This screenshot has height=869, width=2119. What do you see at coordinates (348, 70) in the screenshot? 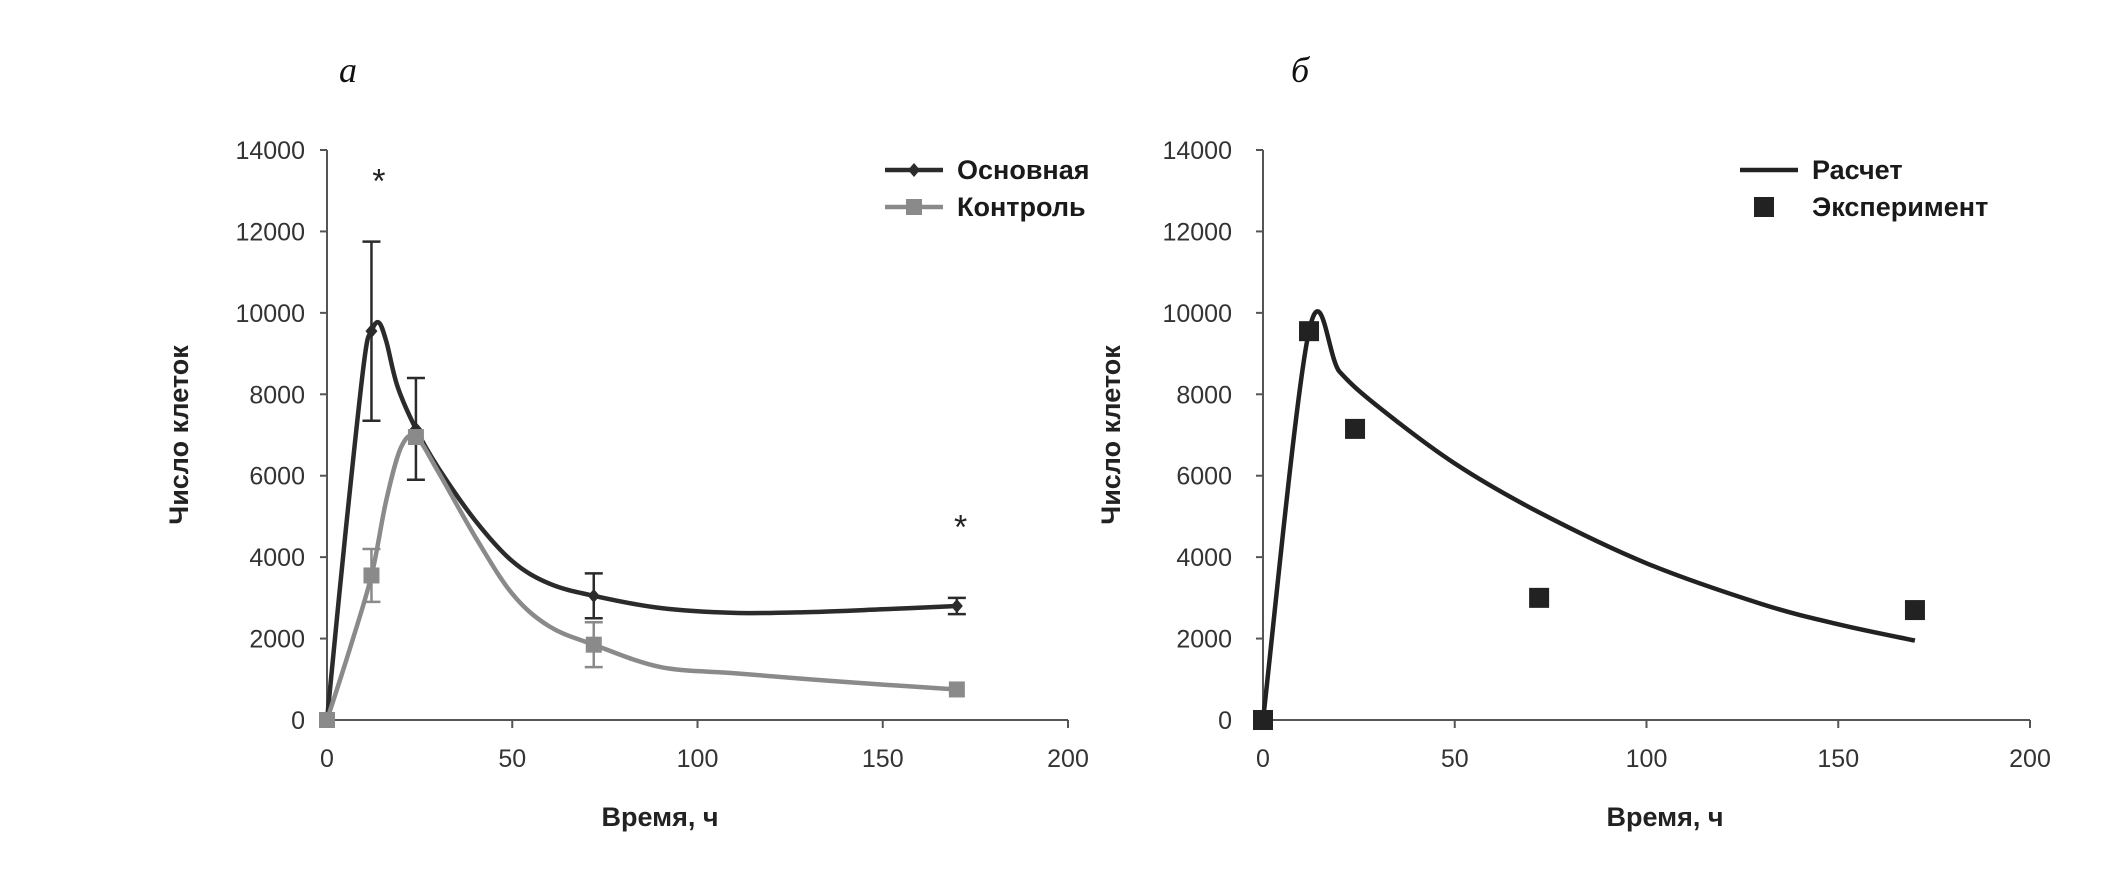
I see `panel-letter: а` at bounding box center [348, 70].